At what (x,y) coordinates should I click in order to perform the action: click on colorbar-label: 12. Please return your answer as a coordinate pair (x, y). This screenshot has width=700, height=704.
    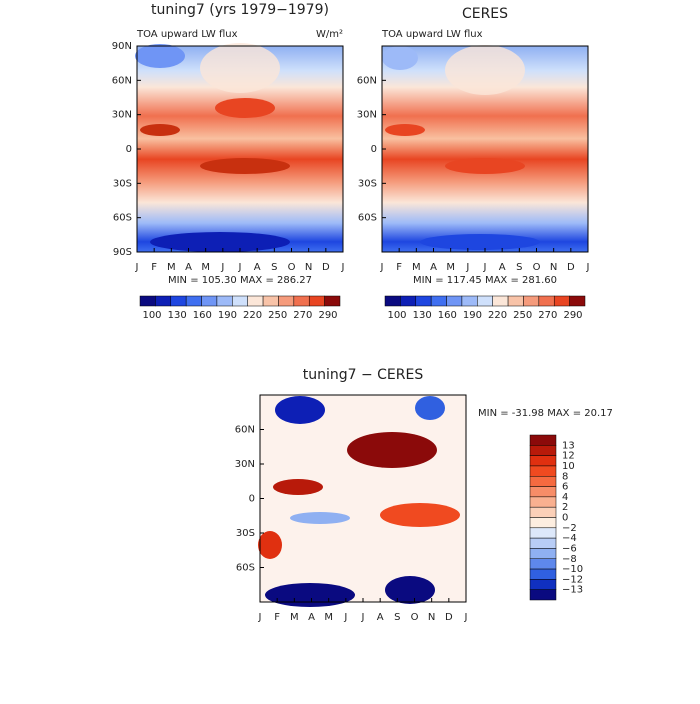
    Looking at the image, I should click on (568, 456).